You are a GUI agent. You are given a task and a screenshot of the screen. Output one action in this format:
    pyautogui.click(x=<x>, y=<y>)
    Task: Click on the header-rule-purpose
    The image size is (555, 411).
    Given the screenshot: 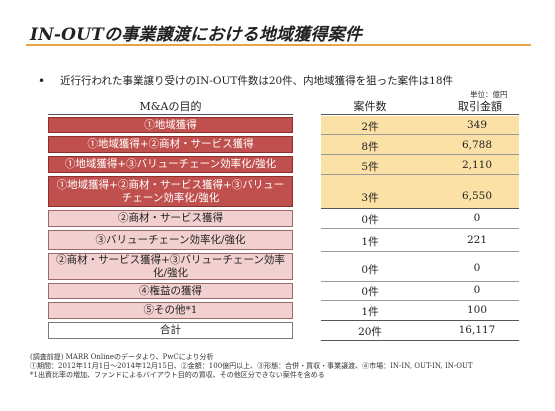 What is the action you would take?
    pyautogui.click(x=170, y=114)
    